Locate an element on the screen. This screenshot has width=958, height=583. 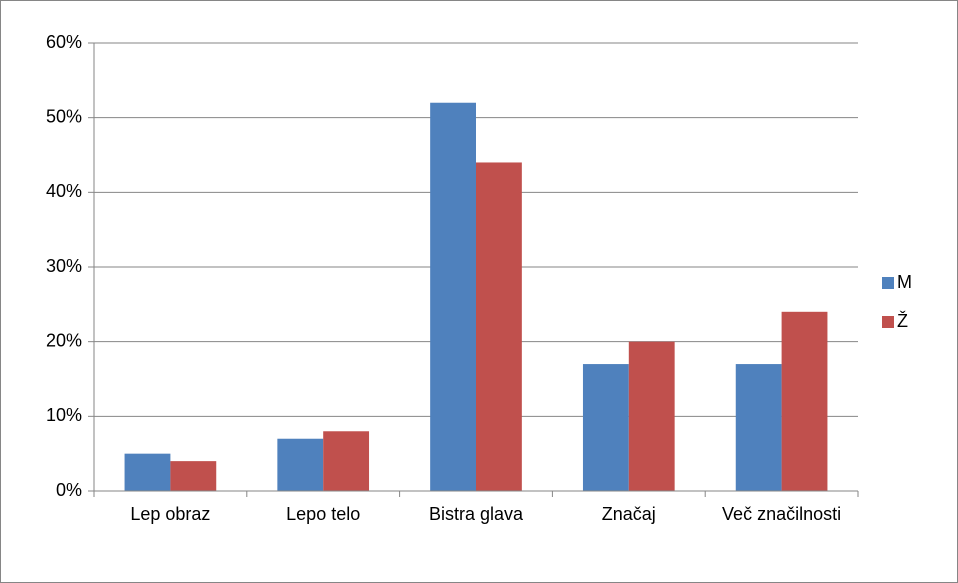
legend-label: Ž is located at coordinates (902, 321).